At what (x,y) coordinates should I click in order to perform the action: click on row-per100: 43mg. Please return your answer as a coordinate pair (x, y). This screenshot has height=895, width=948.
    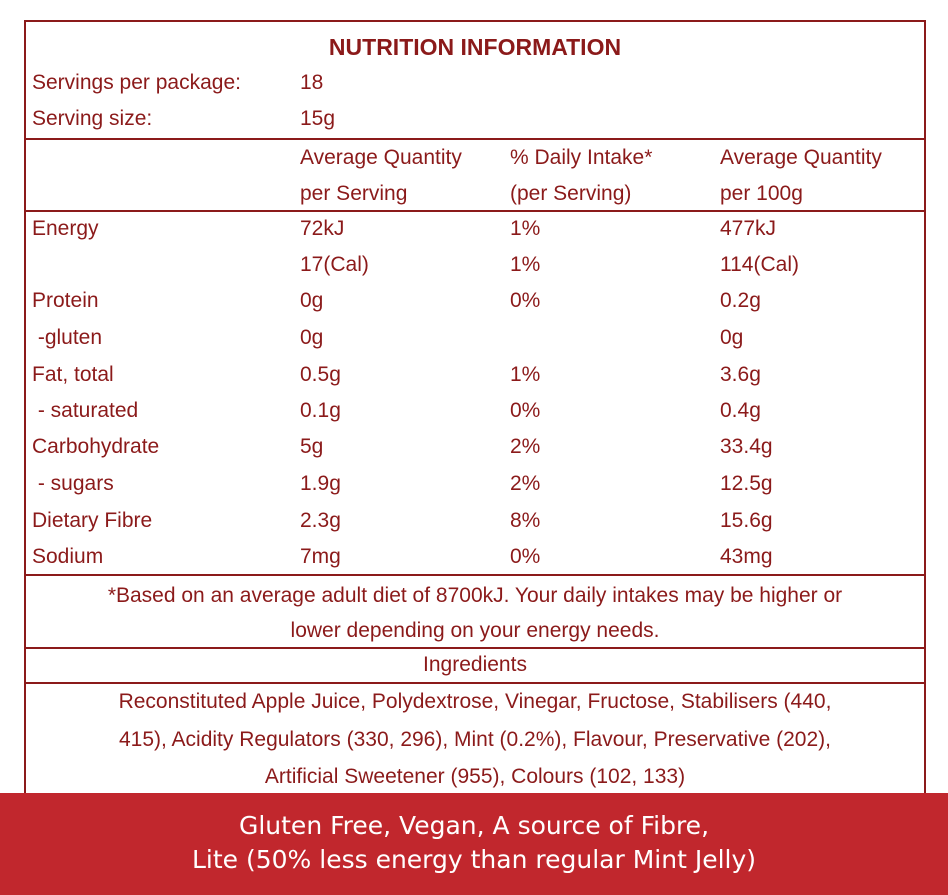
    Looking at the image, I should click on (746, 556).